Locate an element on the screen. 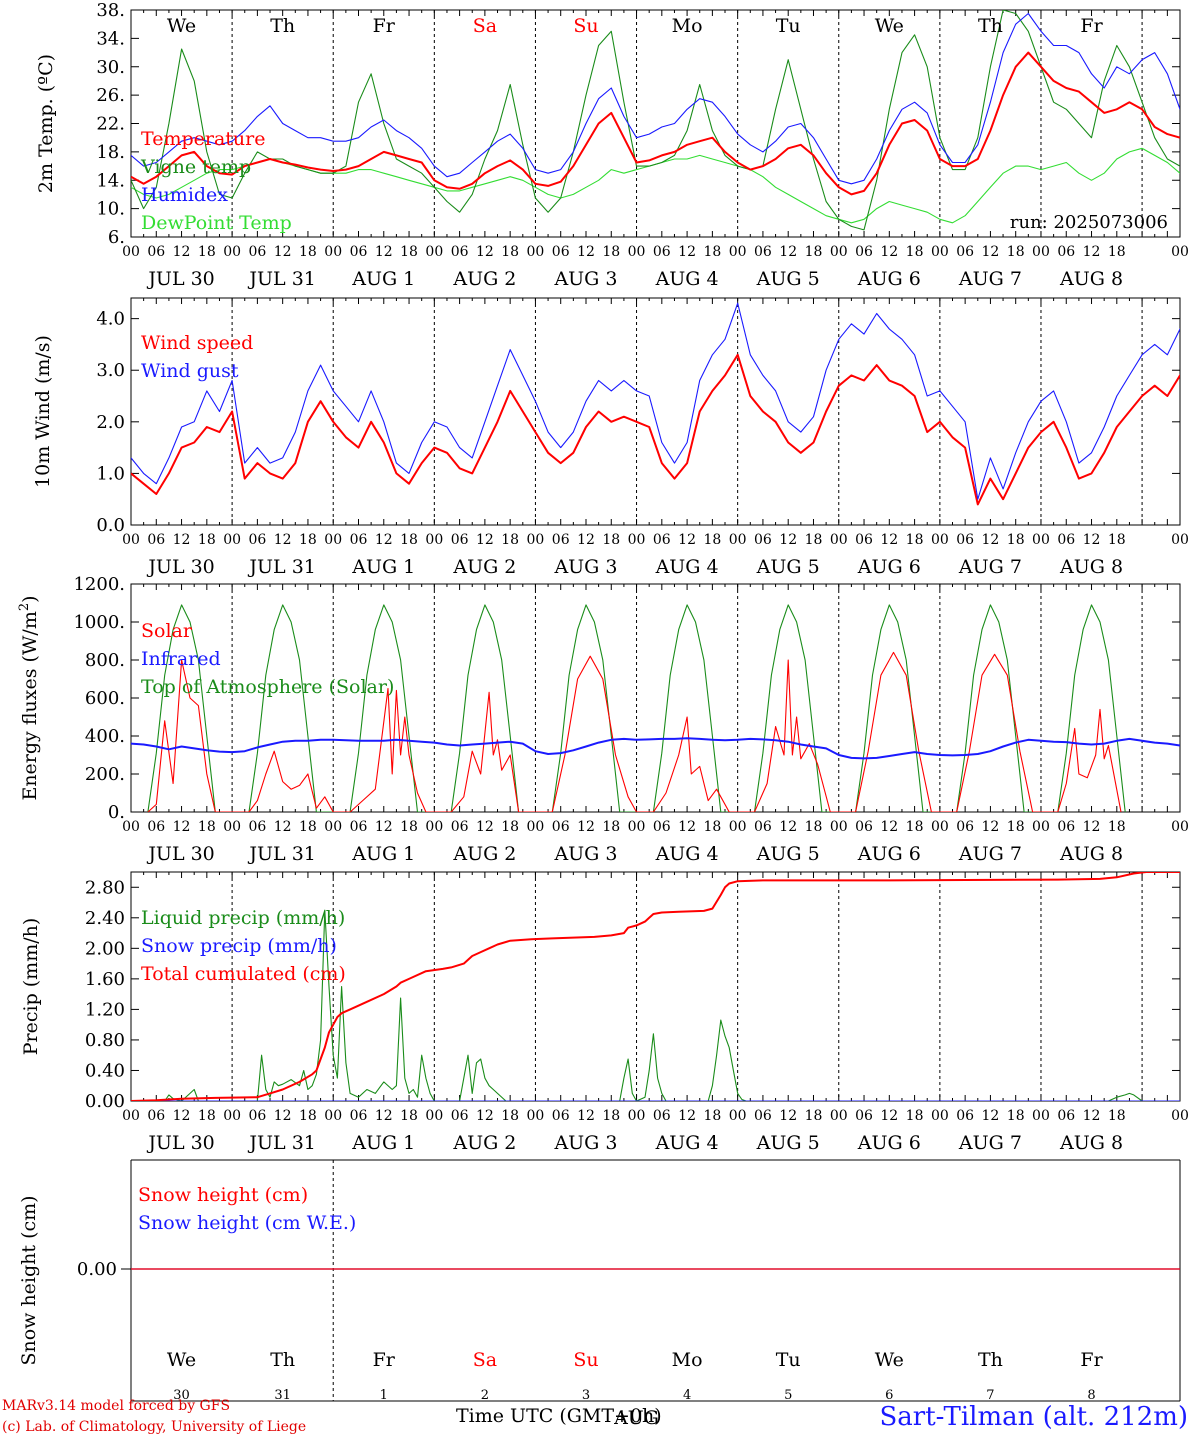 The image size is (1194, 1440). weekday-label: Sa is located at coordinates (485, 1360).